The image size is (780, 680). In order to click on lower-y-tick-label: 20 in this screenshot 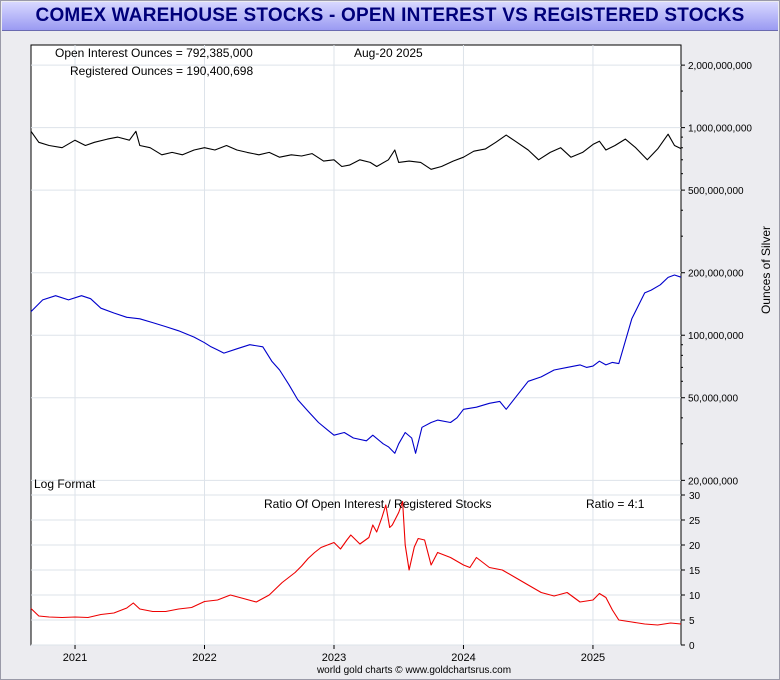, I will do `click(695, 546)`.